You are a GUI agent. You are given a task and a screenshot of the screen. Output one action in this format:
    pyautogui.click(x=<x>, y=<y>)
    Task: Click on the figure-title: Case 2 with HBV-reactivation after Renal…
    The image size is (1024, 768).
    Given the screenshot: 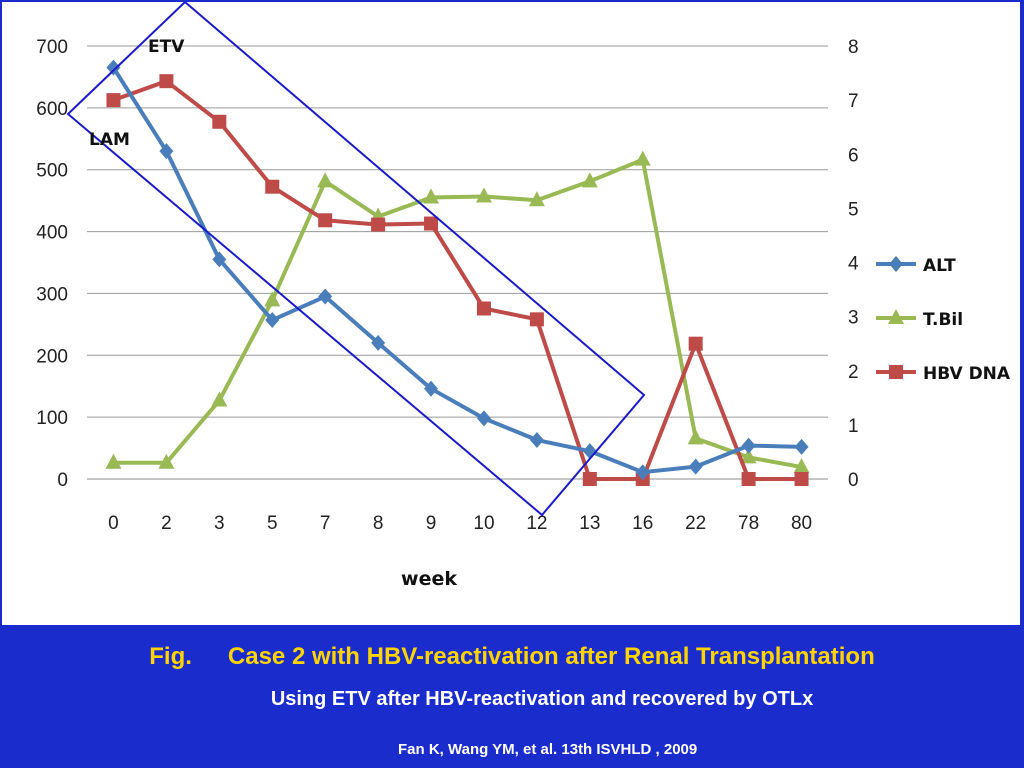 What is the action you would take?
    pyautogui.click(x=551, y=656)
    